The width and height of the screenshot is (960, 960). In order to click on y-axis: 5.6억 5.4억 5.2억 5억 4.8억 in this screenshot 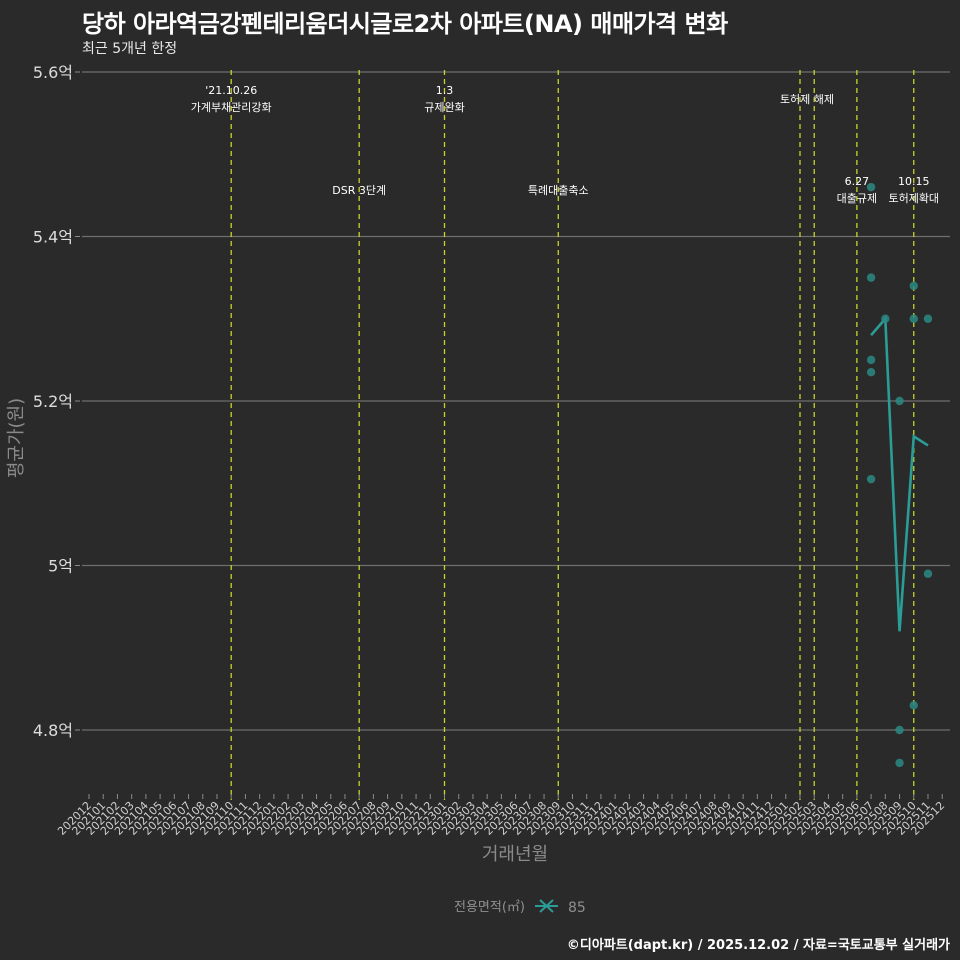, I will do `click(56, 401)`.